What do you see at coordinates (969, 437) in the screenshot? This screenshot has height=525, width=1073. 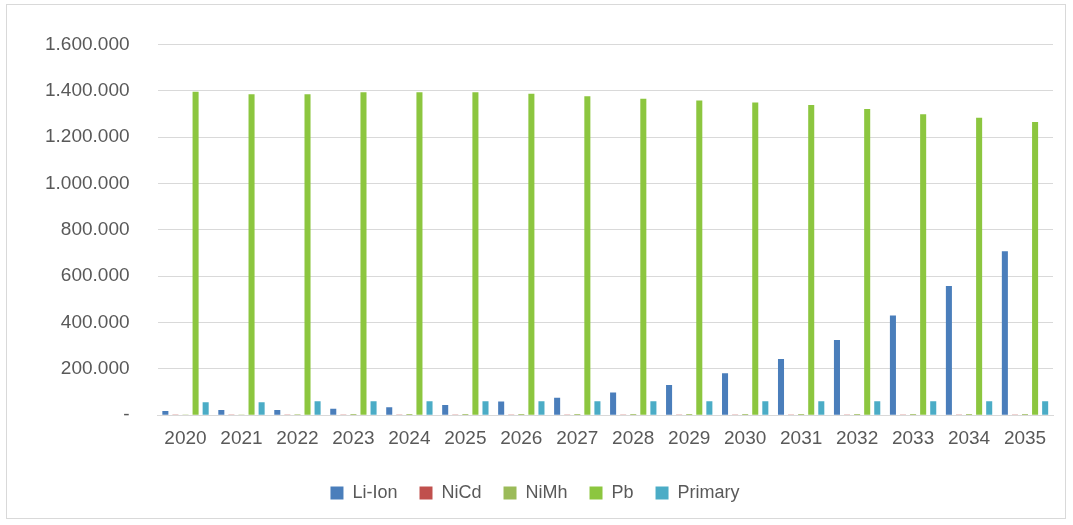 I see `x-tick-label: 2034` at bounding box center [969, 437].